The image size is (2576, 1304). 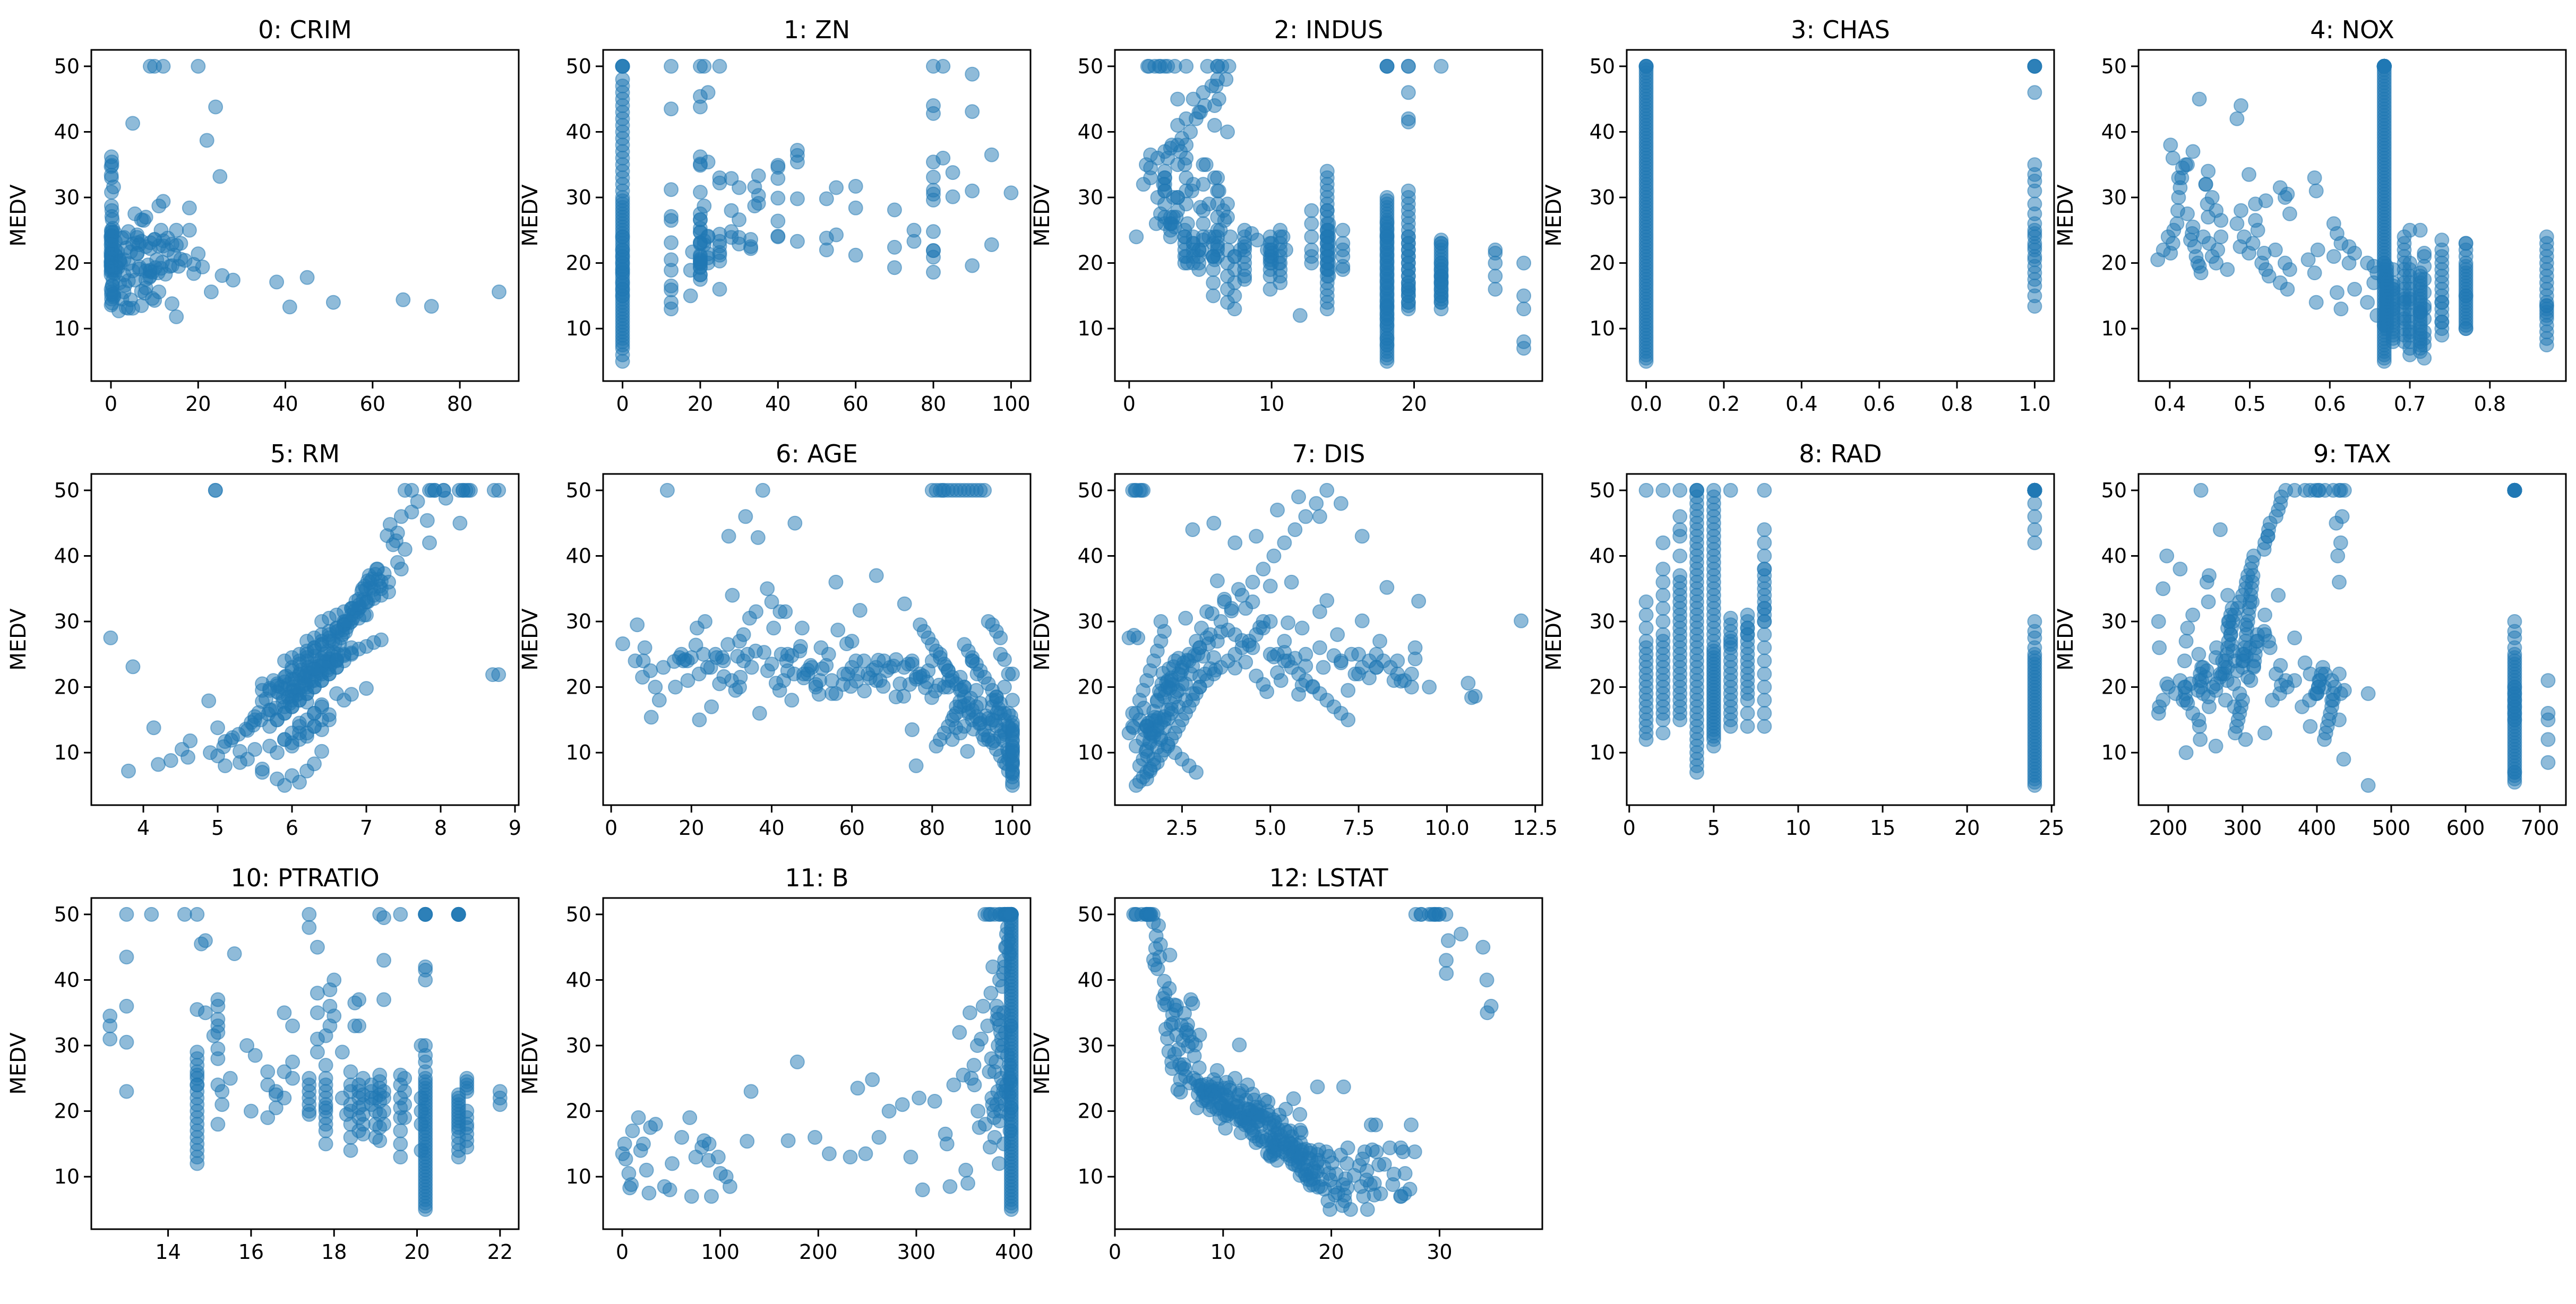 What do you see at coordinates (305, 640) in the screenshot?
I see `axes-frame` at bounding box center [305, 640].